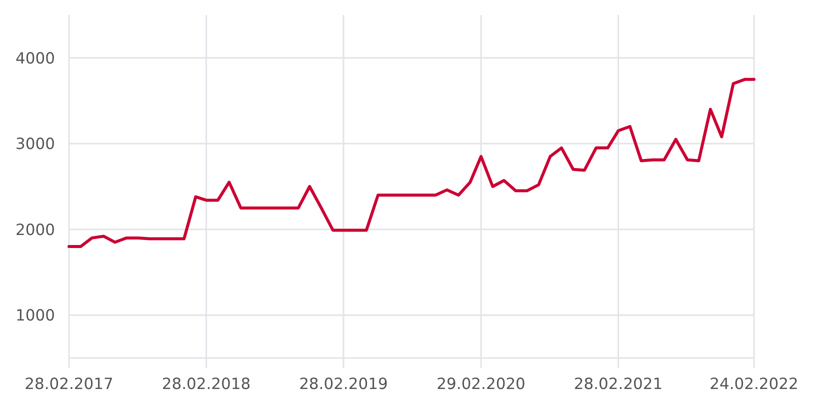  I want to click on y-tick-label: 3000, so click(35, 144).